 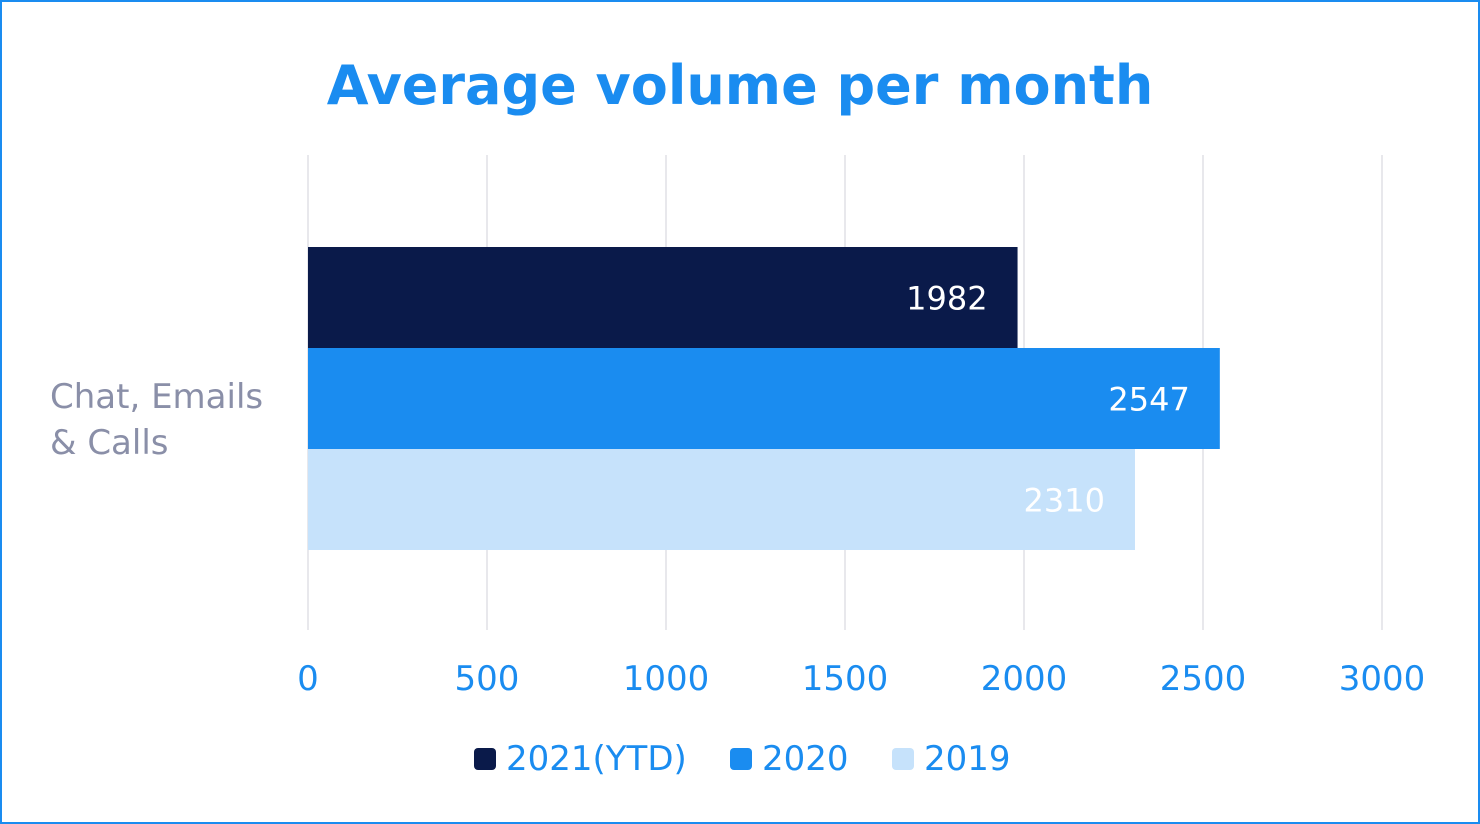 I want to click on x-tick-label-500: 500, so click(x=487, y=679).